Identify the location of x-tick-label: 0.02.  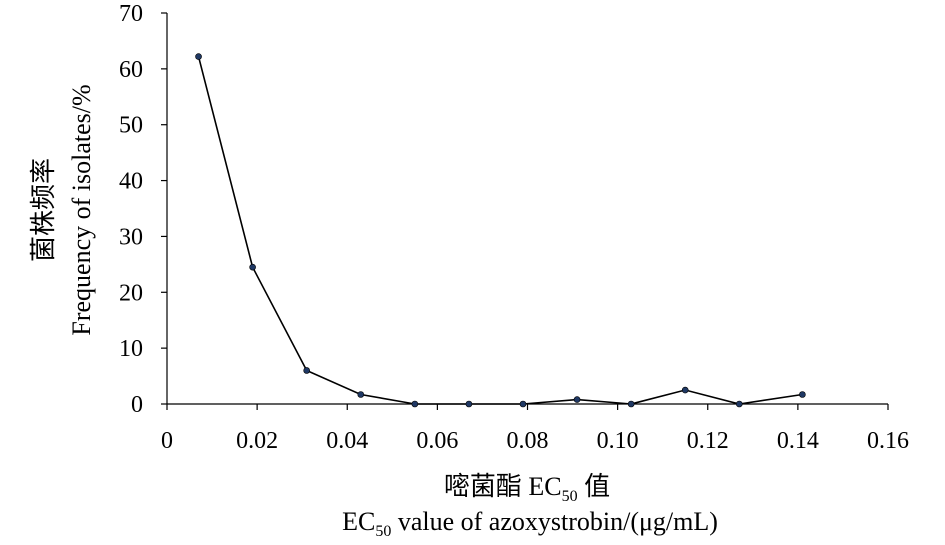
(257, 441).